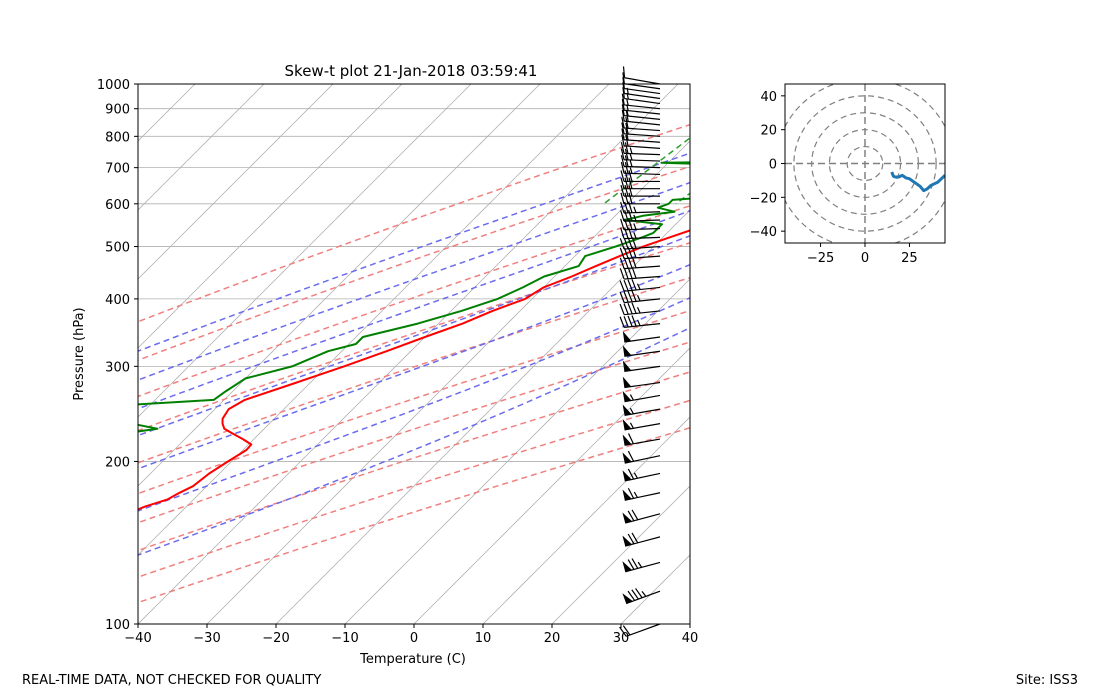 The height and width of the screenshot is (700, 1100). What do you see at coordinates (690, 638) in the screenshot?
I see `x-tick-label: 40` at bounding box center [690, 638].